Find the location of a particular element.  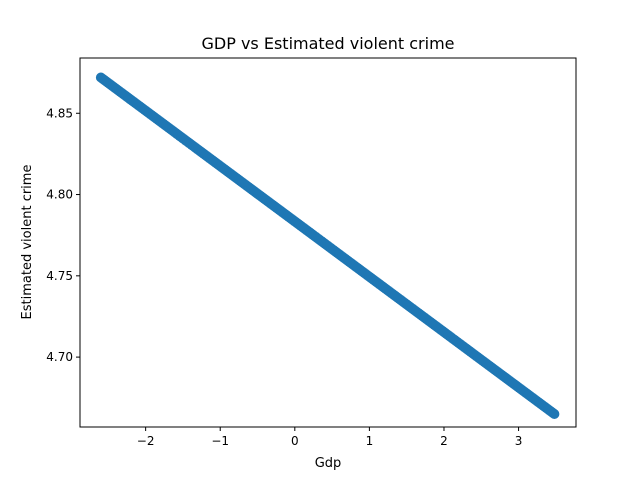

x-tick-label: 3 is located at coordinates (519, 441).